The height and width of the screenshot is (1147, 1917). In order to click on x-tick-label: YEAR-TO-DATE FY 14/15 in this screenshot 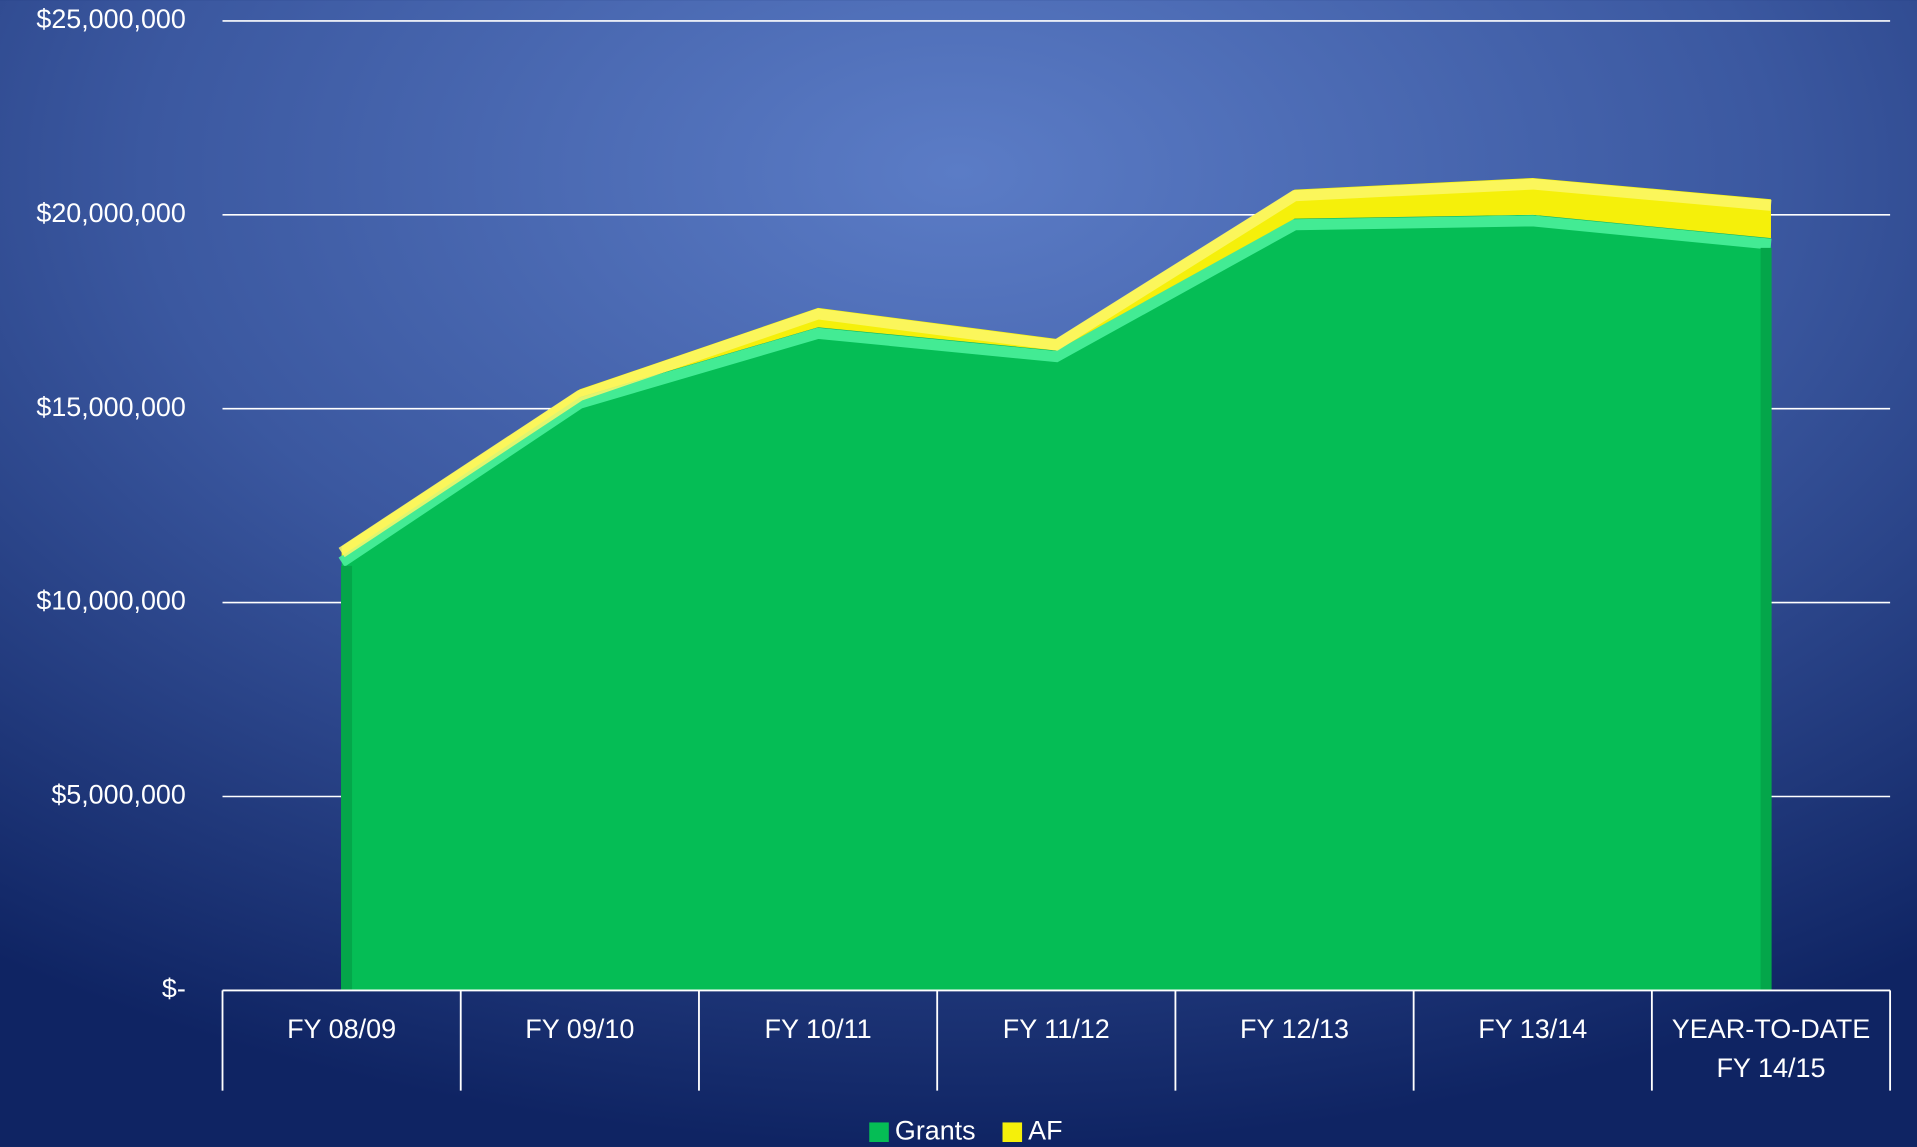, I will do `click(1771, 1048)`.